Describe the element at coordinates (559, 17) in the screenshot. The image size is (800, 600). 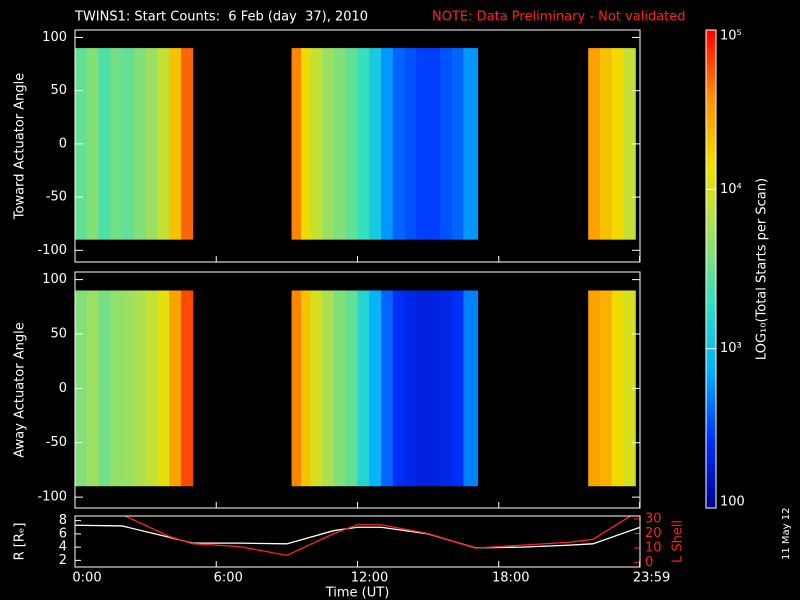
I see `note: NOTE: Data Preliminary - Not validated` at that location.